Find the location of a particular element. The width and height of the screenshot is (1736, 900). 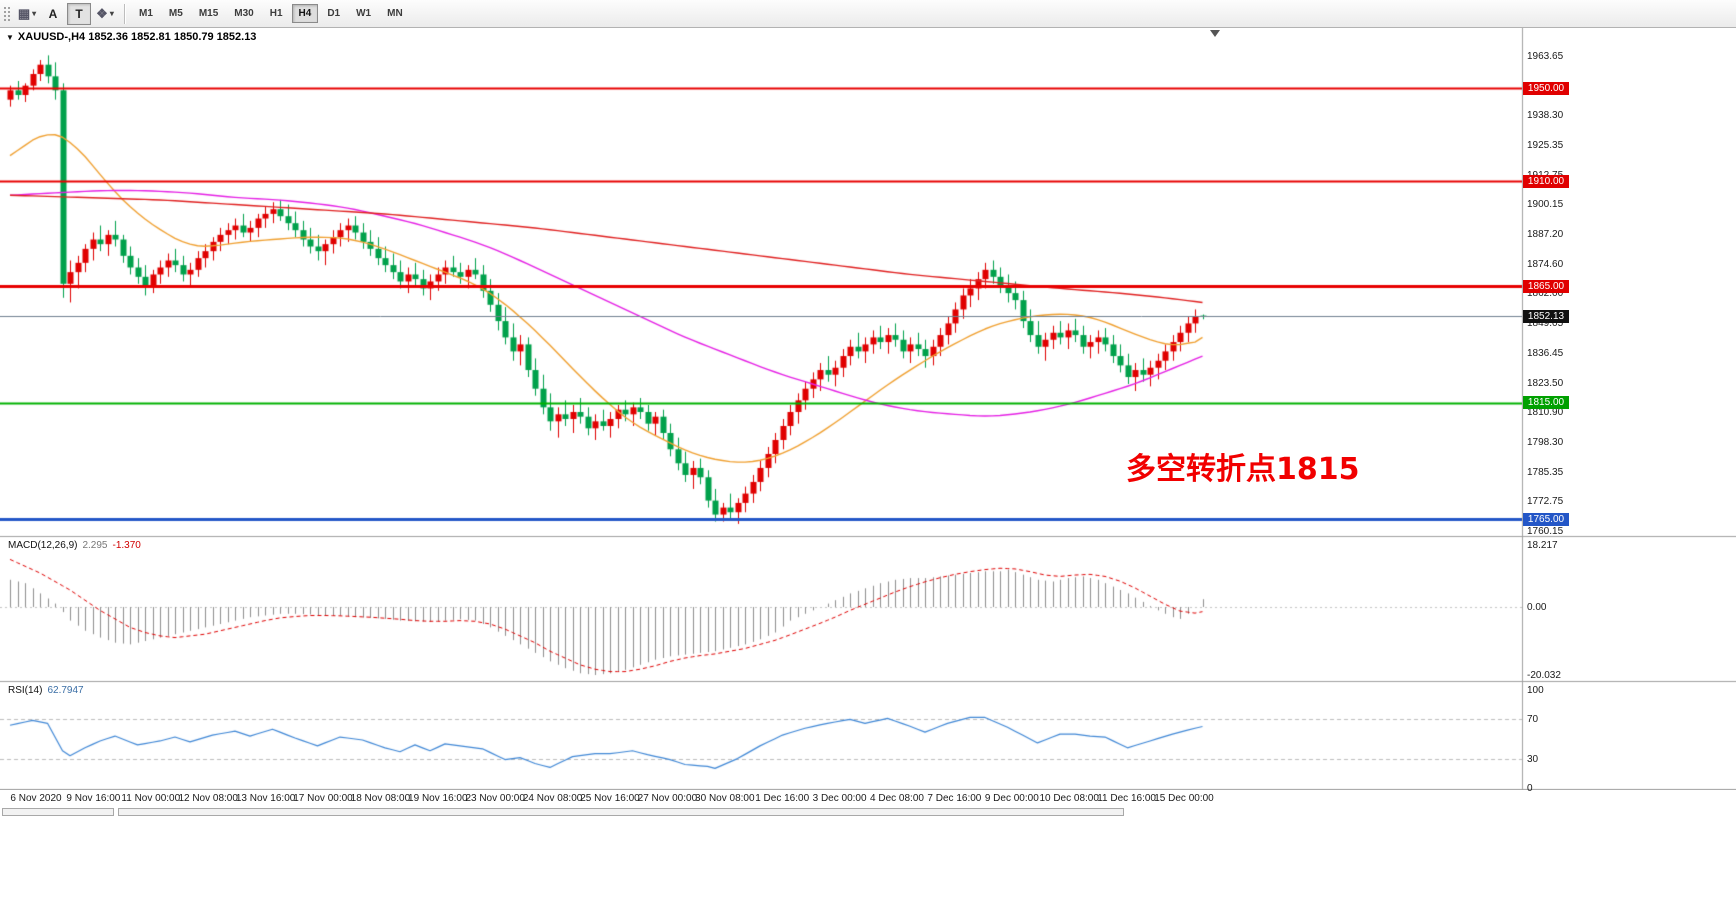

time-label: 24 Nov 08:00 is located at coordinates (552, 798).